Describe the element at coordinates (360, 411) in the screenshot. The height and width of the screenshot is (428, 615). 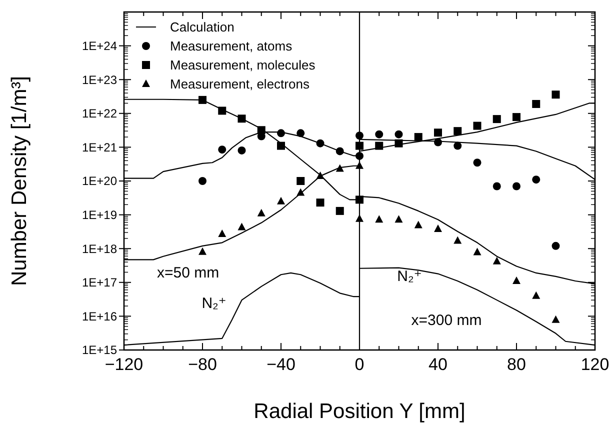
I see `x-axis-title: Radial Position Y [mm]` at that location.